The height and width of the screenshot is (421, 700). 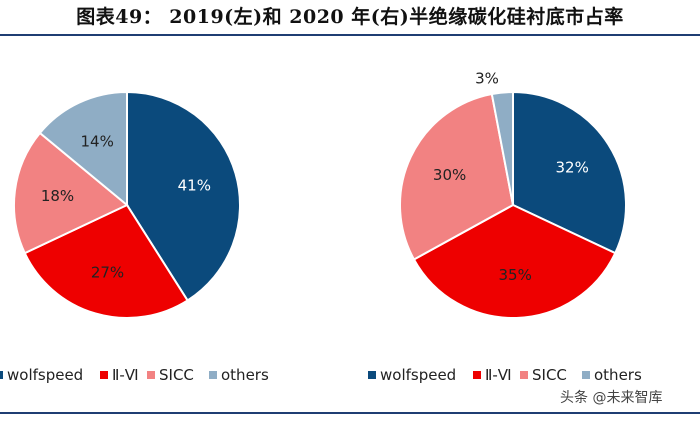 What do you see at coordinates (350, 17) in the screenshot?
I see `chart-title: 图表49： 2019(左)和 2020 年(右)半绝缘碳化硅衬底市占率` at bounding box center [350, 17].